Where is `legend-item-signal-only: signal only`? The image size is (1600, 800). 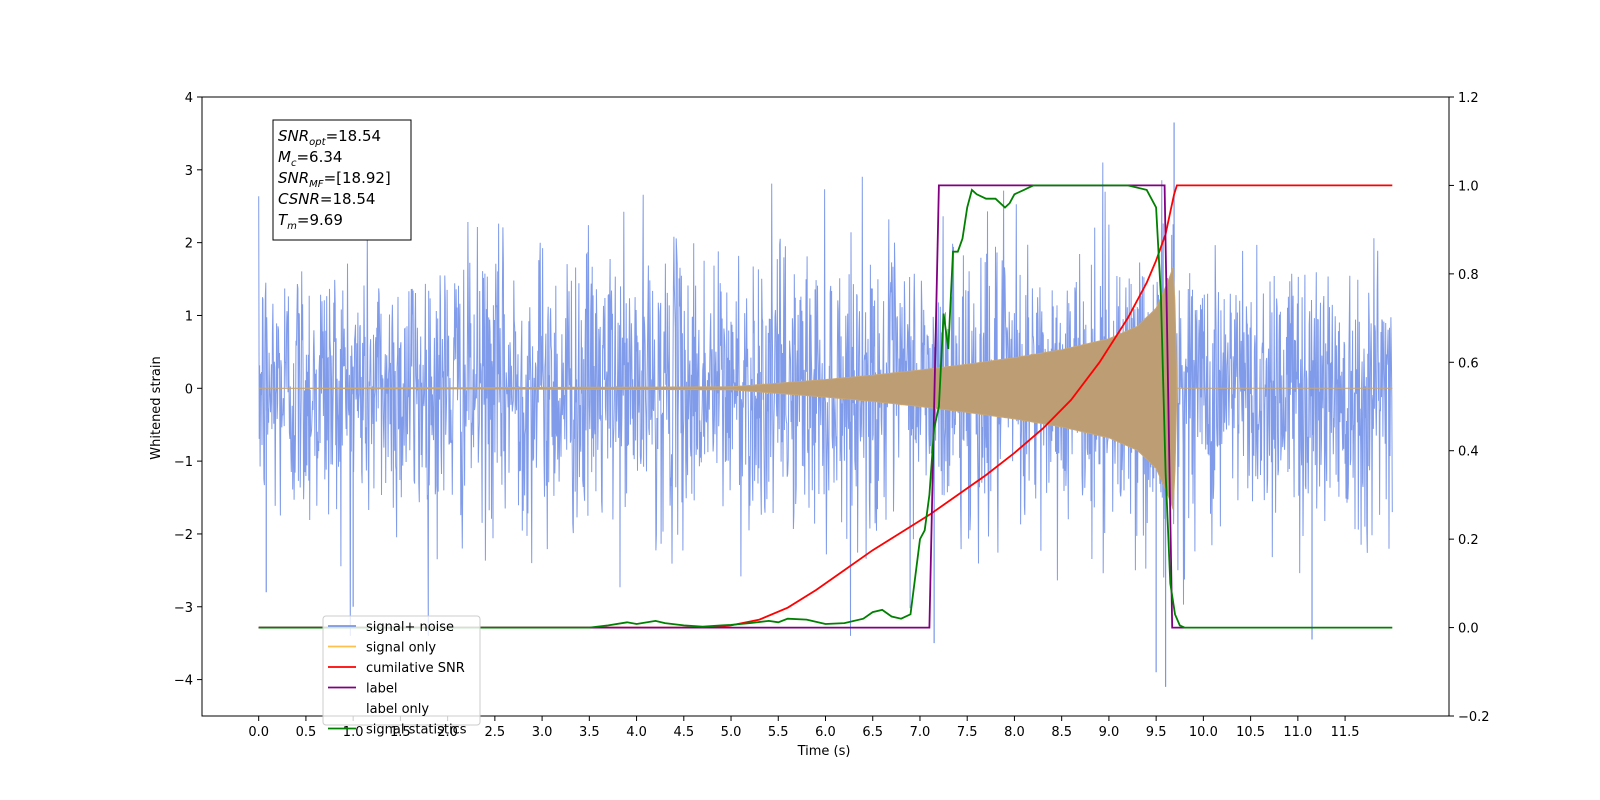
legend-item-signal-only: signal only is located at coordinates (382, 648).